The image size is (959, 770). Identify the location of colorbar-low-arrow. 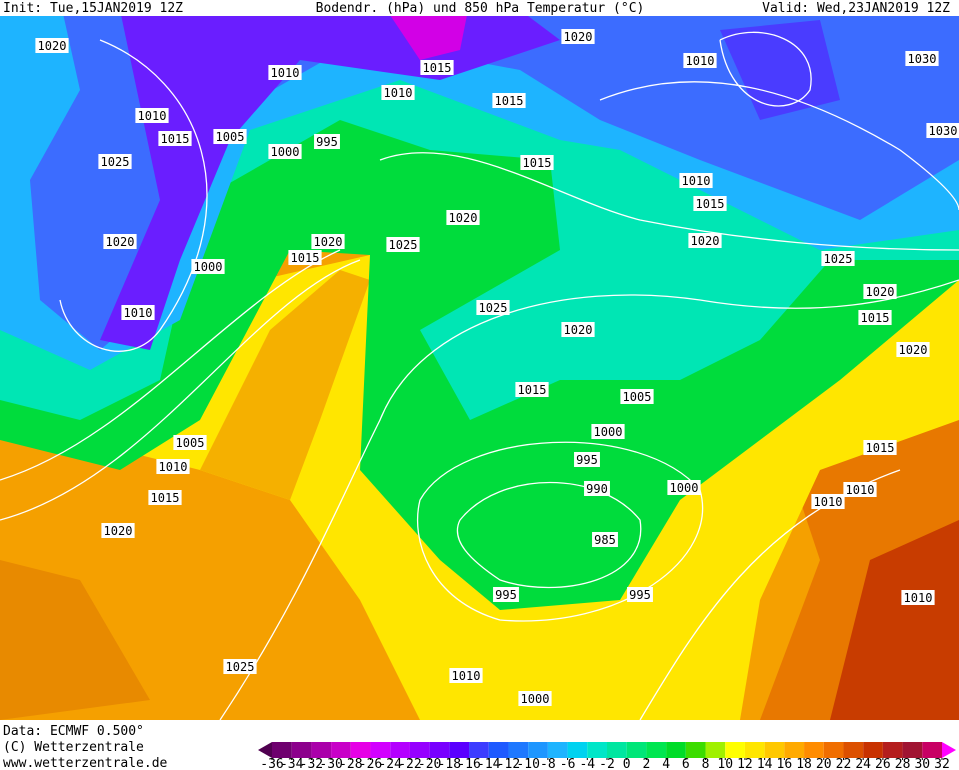
(265, 750).